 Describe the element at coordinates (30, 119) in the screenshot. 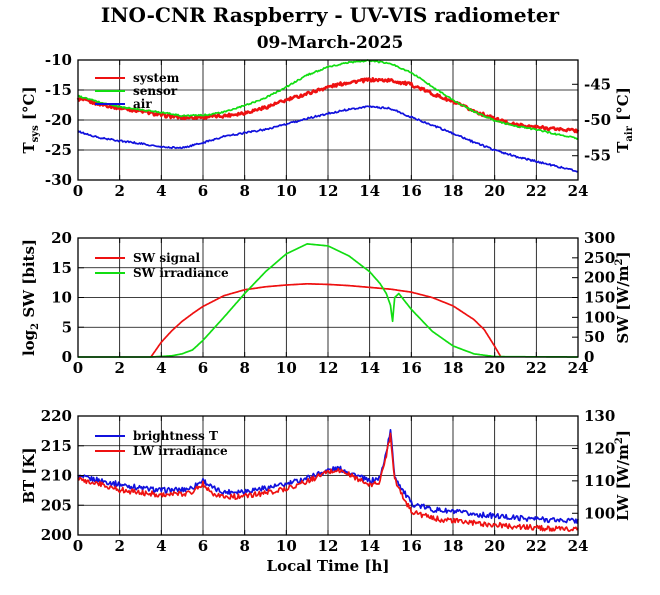

I see `y-axis-label: Tsys [°C]` at that location.